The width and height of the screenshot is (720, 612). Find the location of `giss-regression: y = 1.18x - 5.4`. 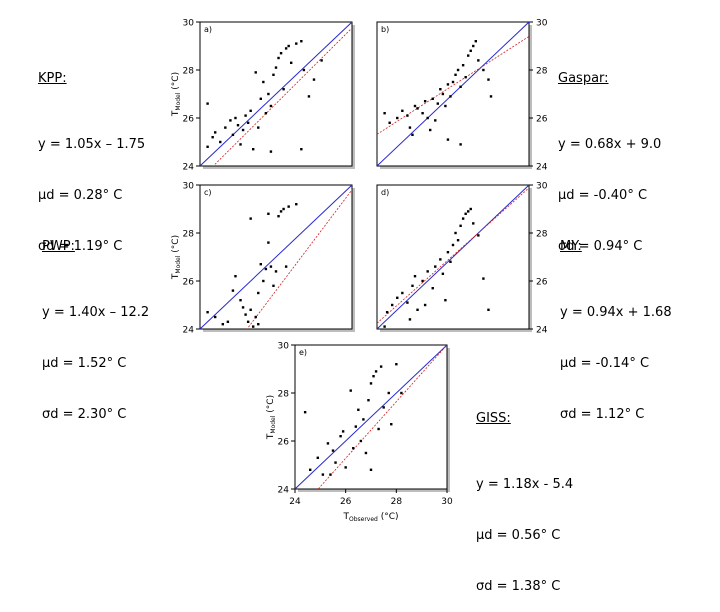

giss-regression: y = 1.18x - 5.4 is located at coordinates (525, 484).